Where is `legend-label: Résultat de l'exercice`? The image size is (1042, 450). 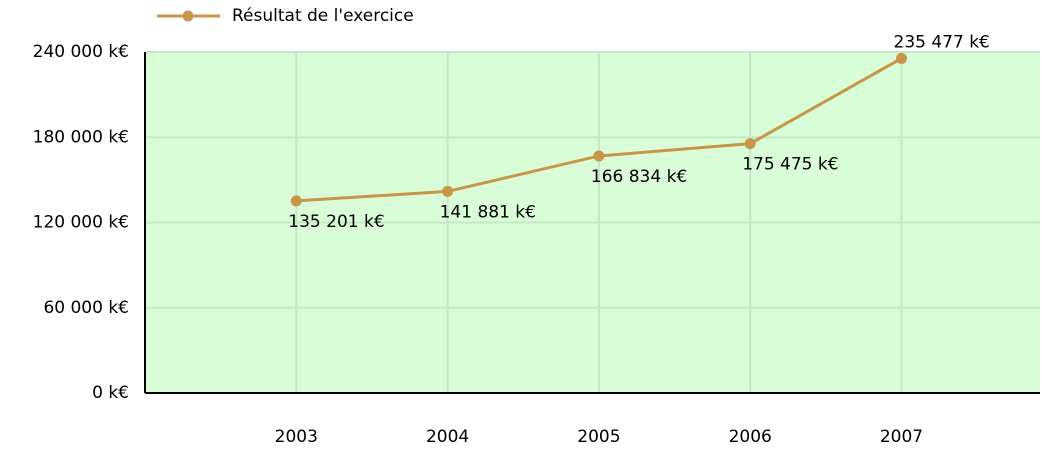
legend-label: Résultat de l'exercice is located at coordinates (323, 16).